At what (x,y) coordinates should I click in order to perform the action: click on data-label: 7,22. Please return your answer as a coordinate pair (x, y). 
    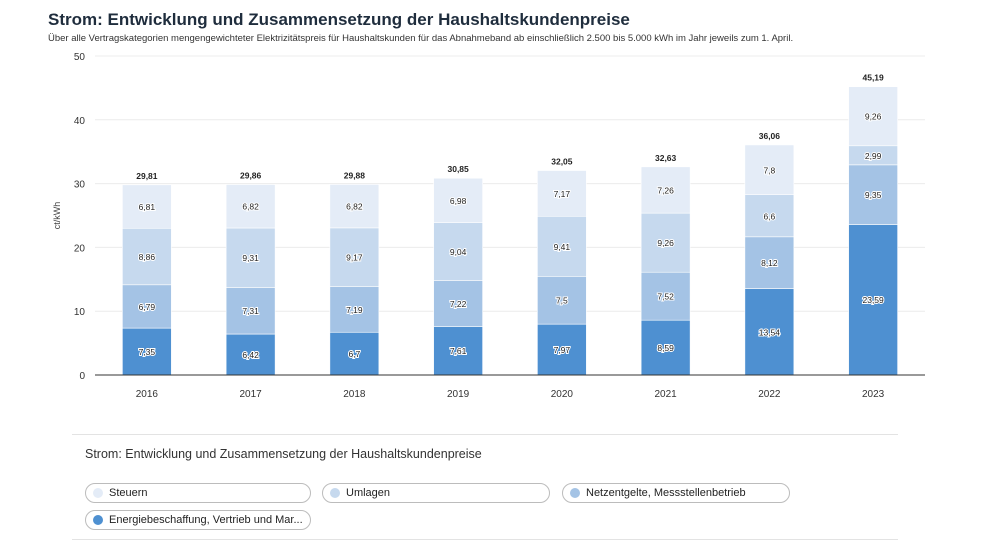
    Looking at the image, I should click on (458, 304).